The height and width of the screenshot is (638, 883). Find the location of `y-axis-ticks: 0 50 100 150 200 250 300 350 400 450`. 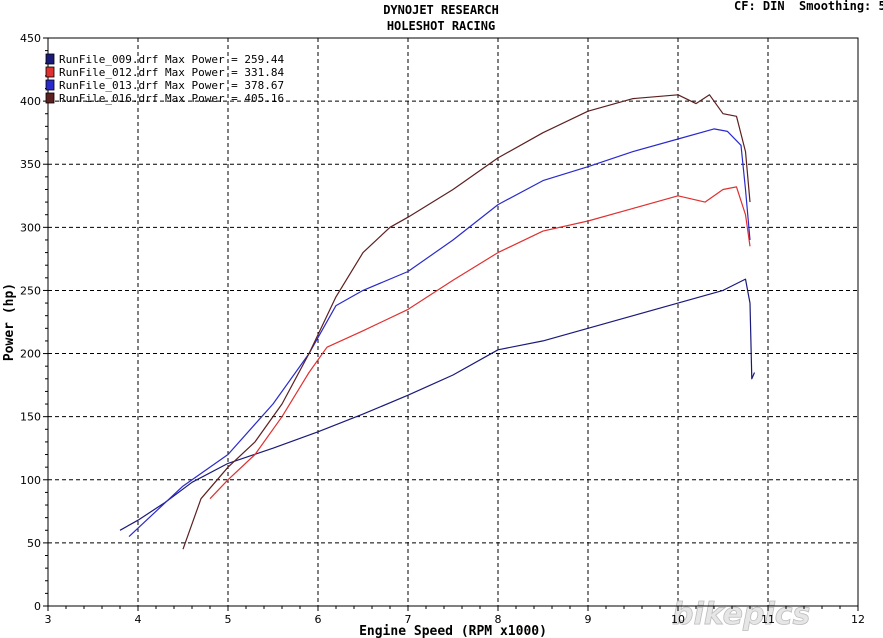

y-axis-ticks: 0 50 100 150 200 250 300 350 400 450 is located at coordinates (34, 322).